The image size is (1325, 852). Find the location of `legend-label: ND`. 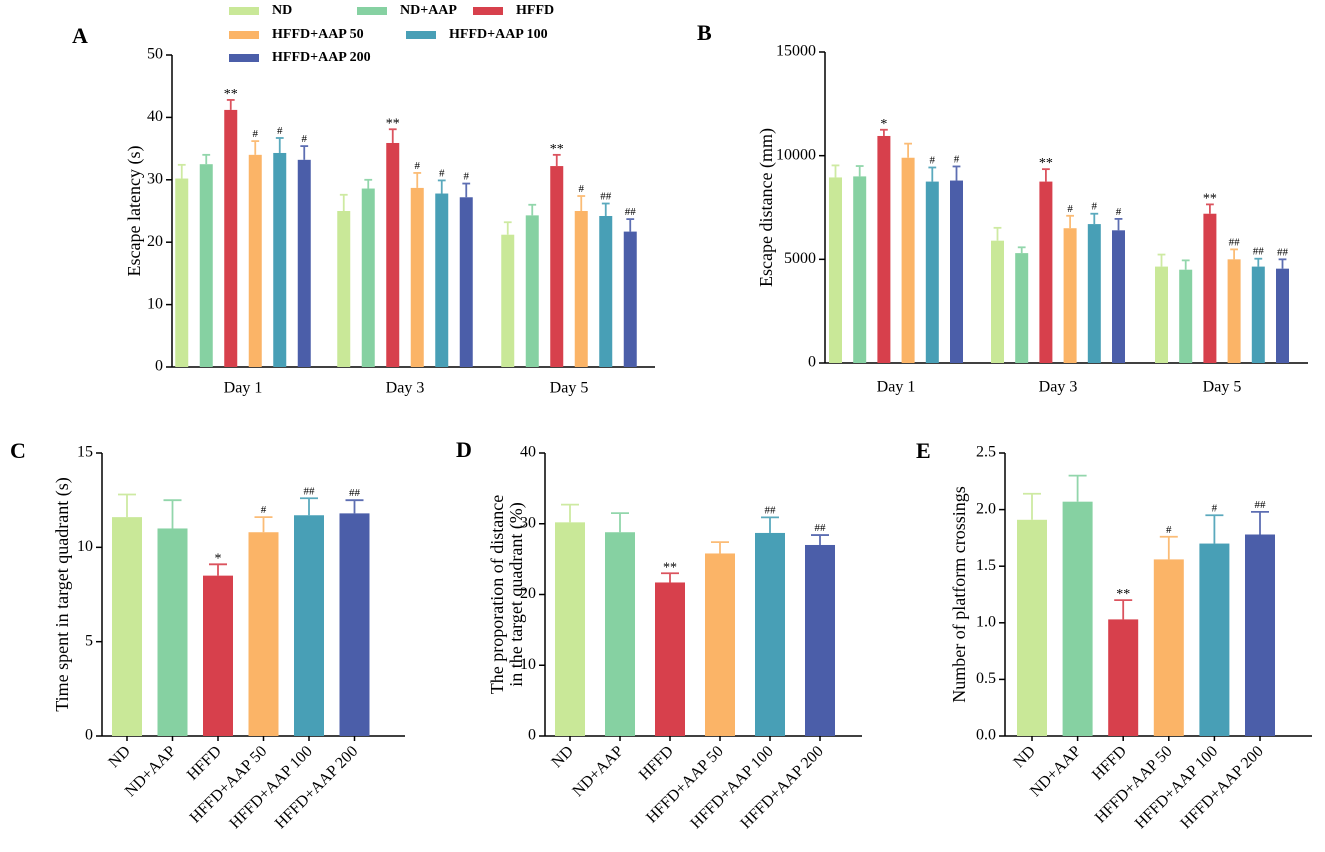

legend-label: ND is located at coordinates (282, 10).